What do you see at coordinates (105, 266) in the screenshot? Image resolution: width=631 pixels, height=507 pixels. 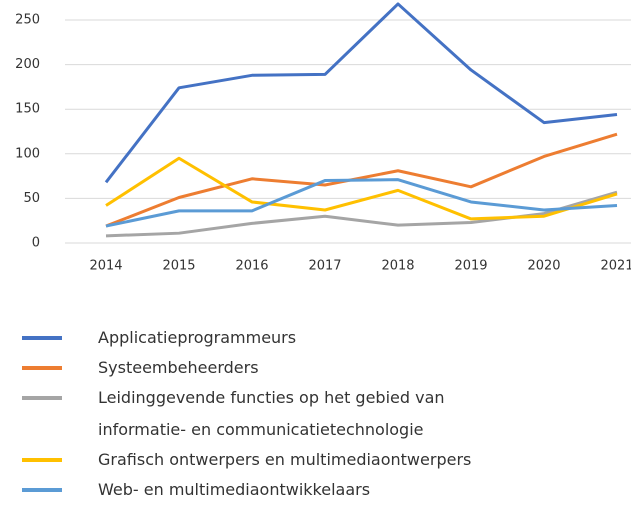 I see `x-tick-label: 2014` at bounding box center [105, 266].